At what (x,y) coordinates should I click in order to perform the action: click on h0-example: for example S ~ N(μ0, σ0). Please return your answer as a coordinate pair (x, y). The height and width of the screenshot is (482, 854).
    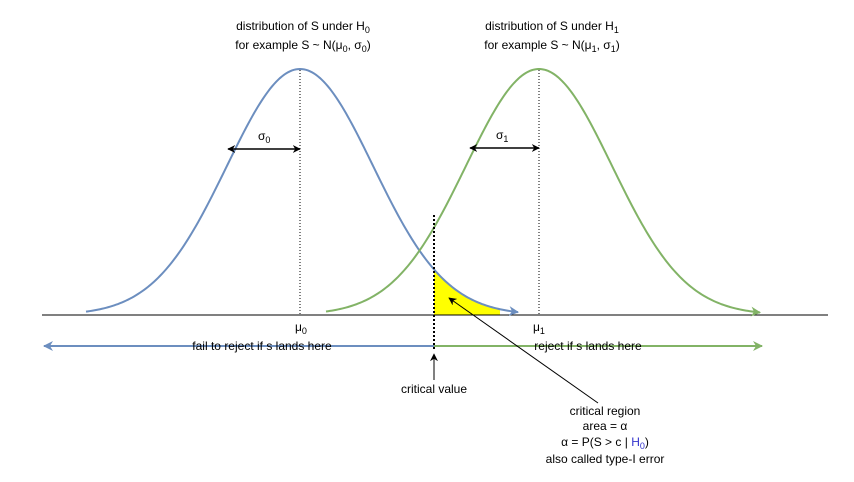
    Looking at the image, I should click on (302, 46).